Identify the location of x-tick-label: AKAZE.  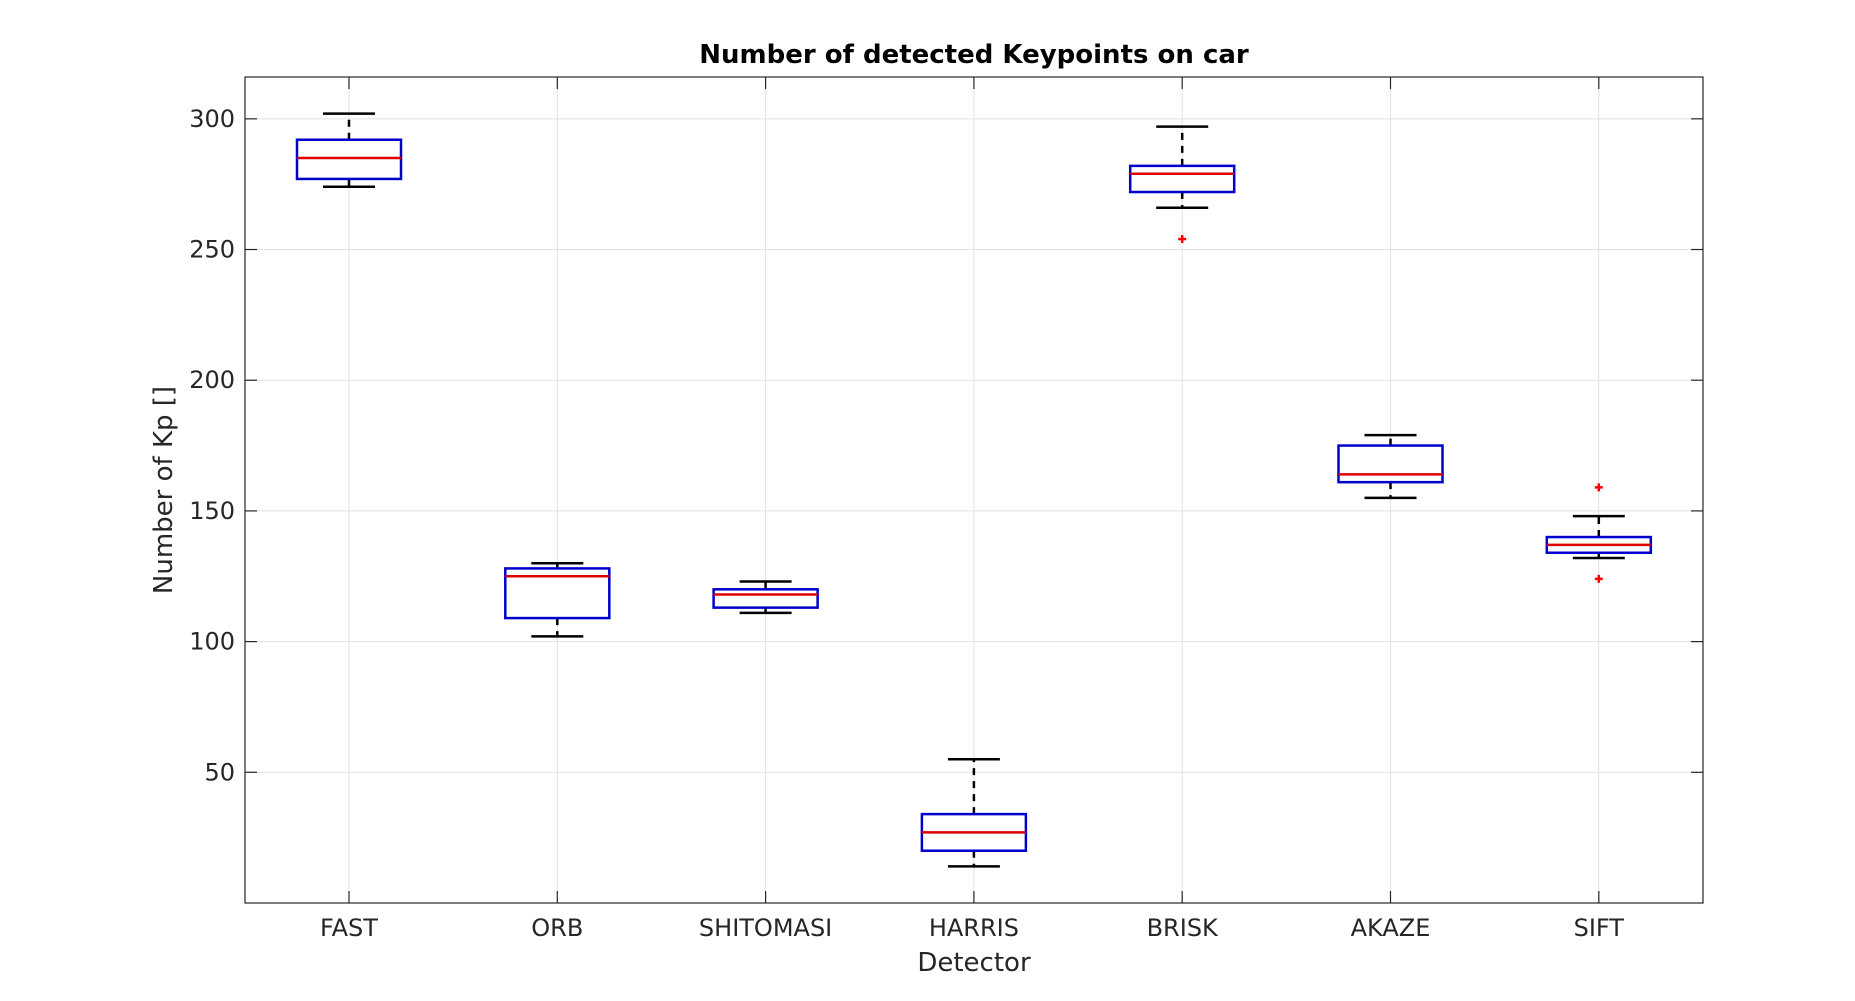
(1391, 928).